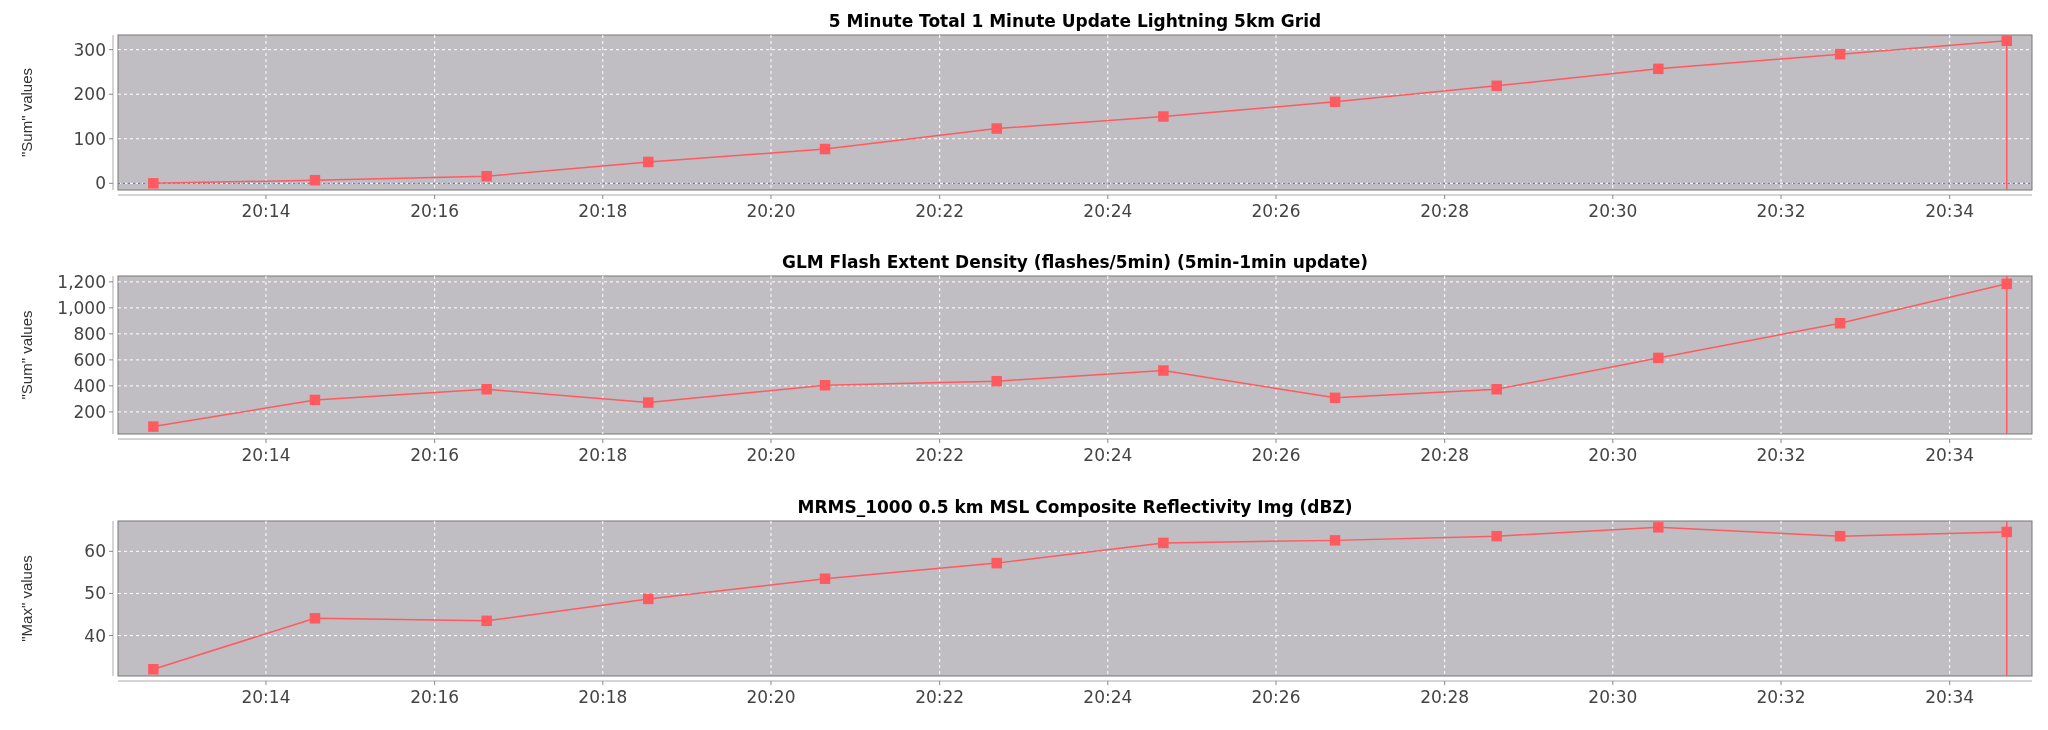 The image size is (2048, 730). I want to click on y-tick-label: 40, so click(95, 635).